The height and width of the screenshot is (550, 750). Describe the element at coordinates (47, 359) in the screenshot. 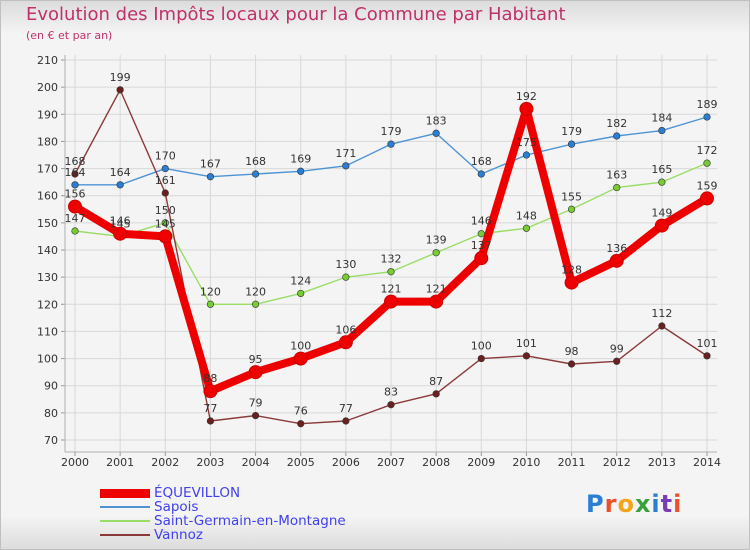

I see `y-tick-label: 100` at that location.